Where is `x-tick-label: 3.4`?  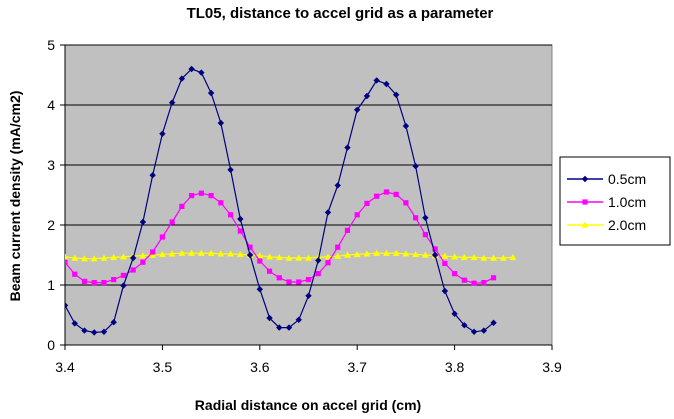
x-tick-label: 3.4 is located at coordinates (65, 367).